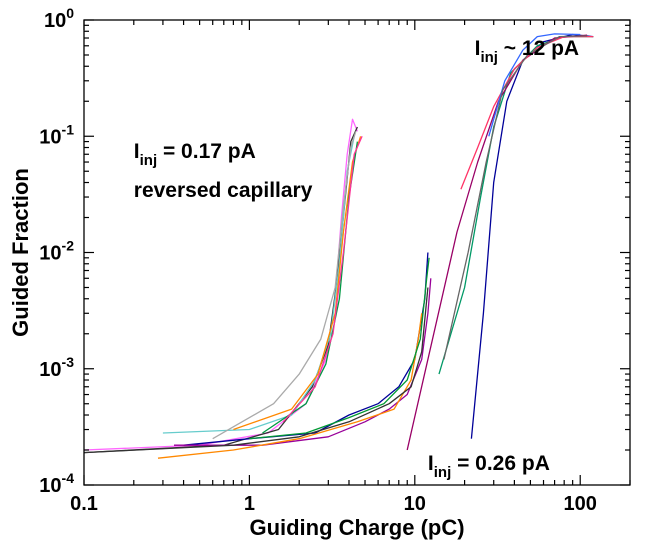  I want to click on y-tick-label-2: 10⁻², so click(56, 251).